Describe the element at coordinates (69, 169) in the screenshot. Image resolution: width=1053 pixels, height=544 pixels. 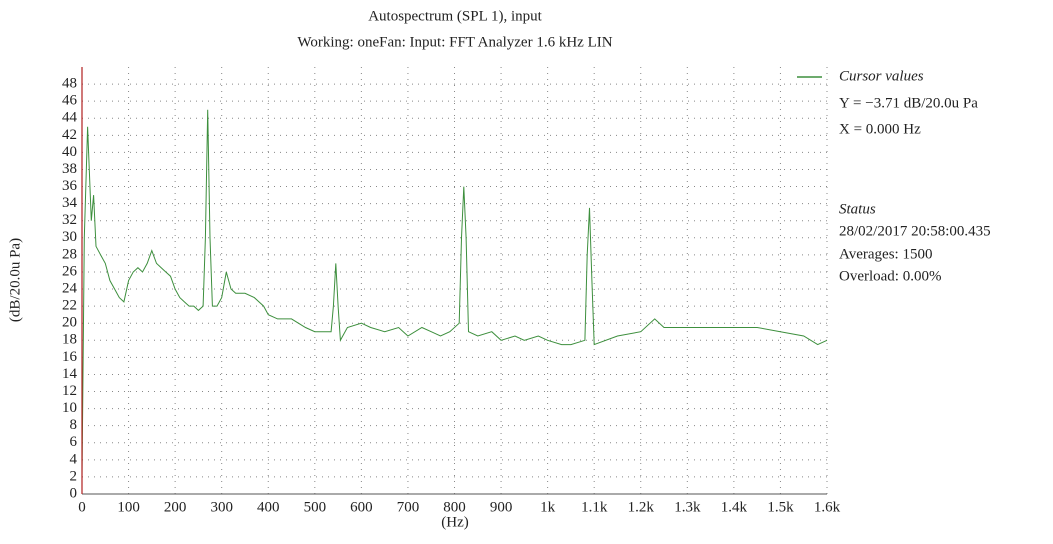
I see `y-tick-label: 38` at that location.